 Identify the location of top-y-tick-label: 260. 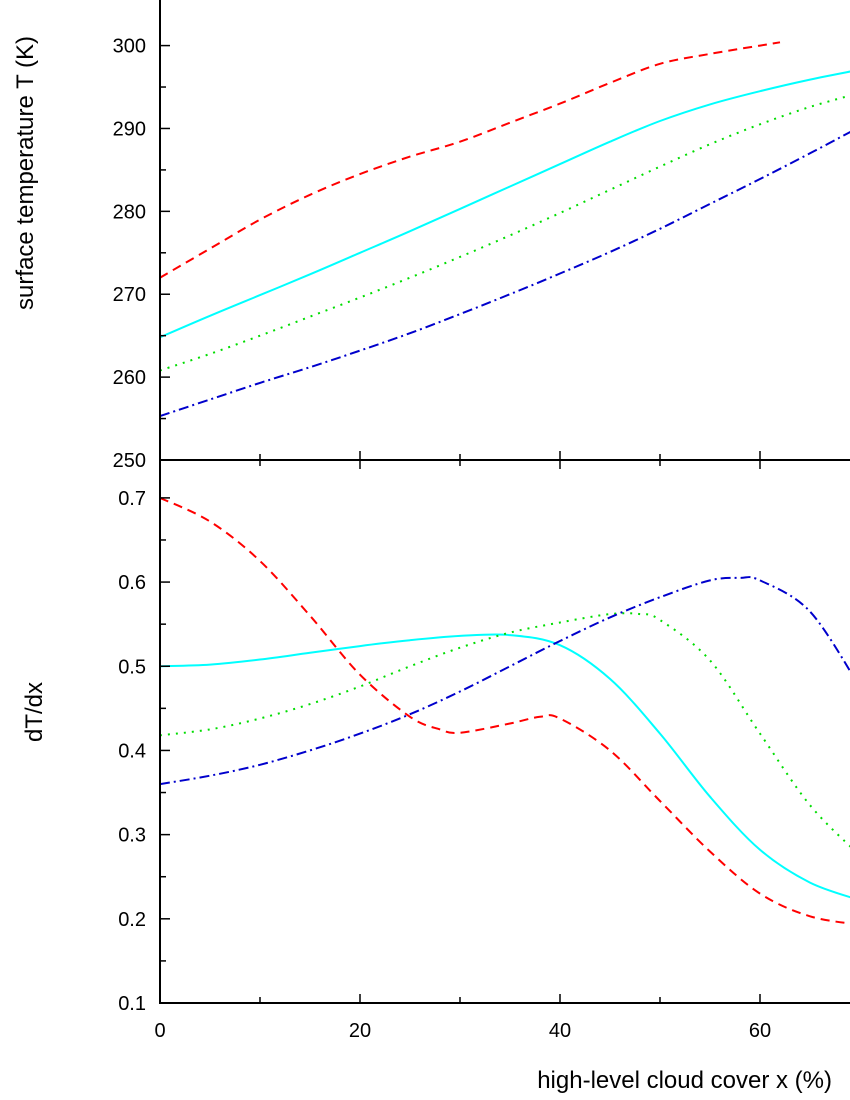
(129, 378).